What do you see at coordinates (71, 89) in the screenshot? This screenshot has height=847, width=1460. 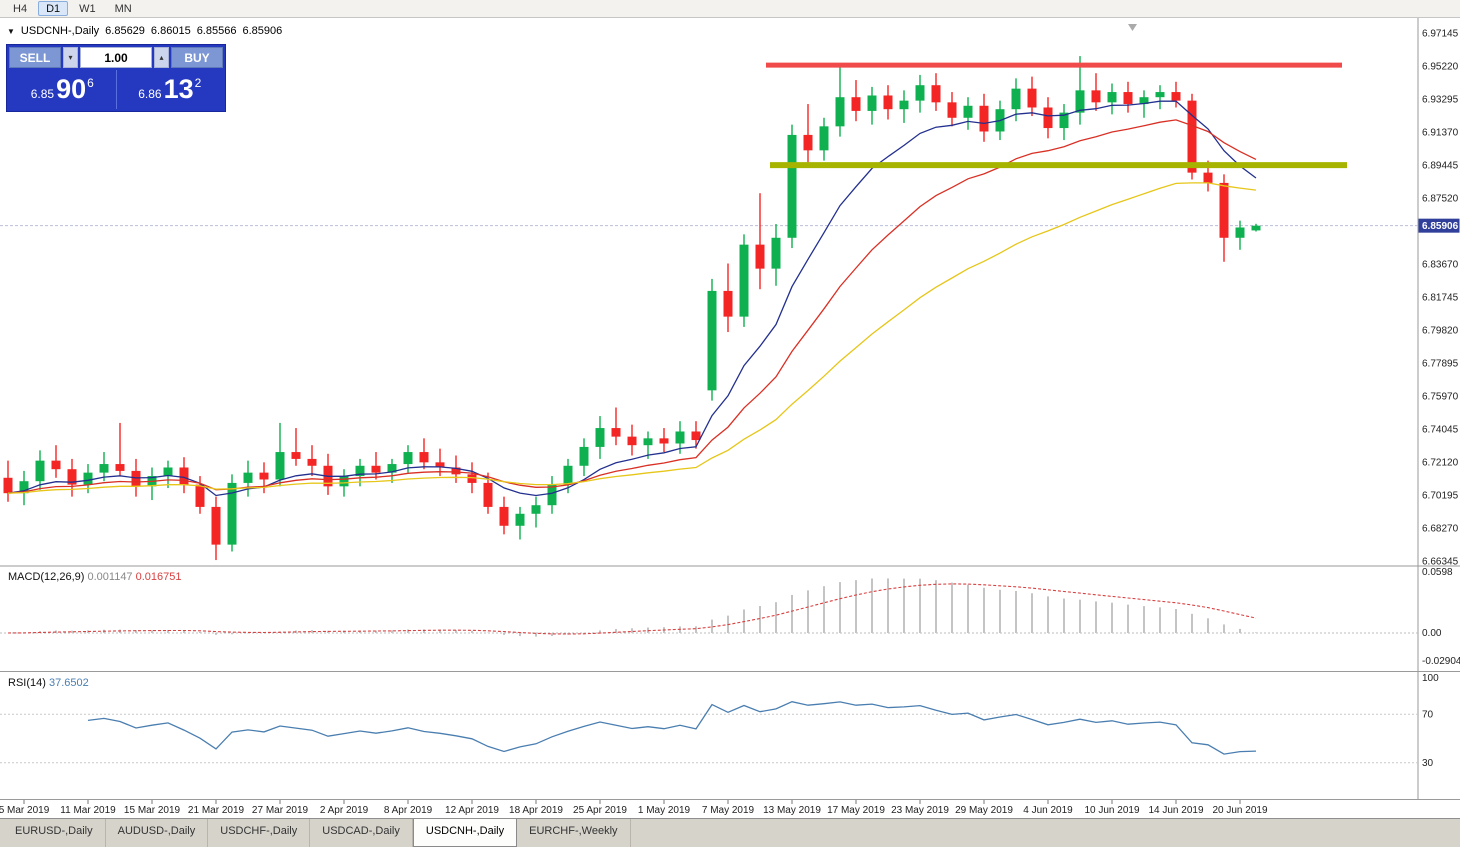 I see `sell-price-big: 90` at bounding box center [71, 89].